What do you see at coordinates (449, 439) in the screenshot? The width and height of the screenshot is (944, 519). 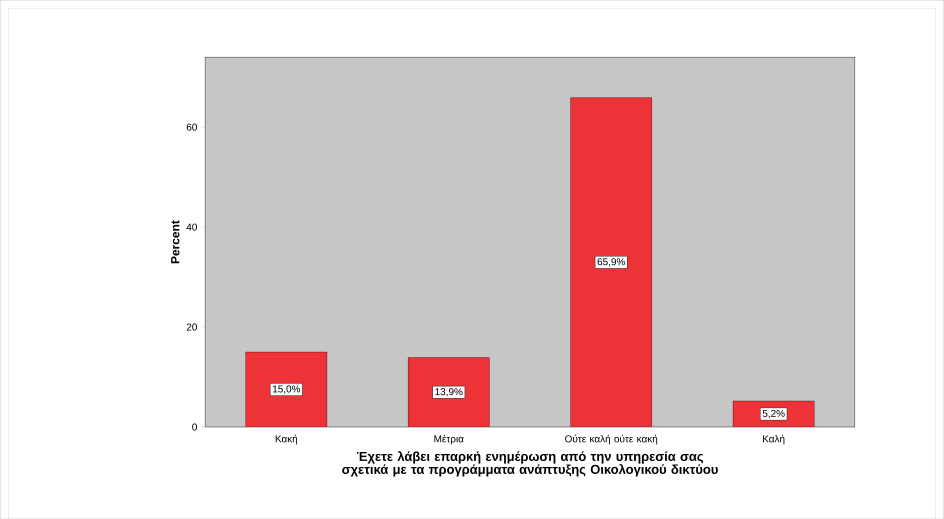 I see `x-tick-label: Μέτρια` at bounding box center [449, 439].